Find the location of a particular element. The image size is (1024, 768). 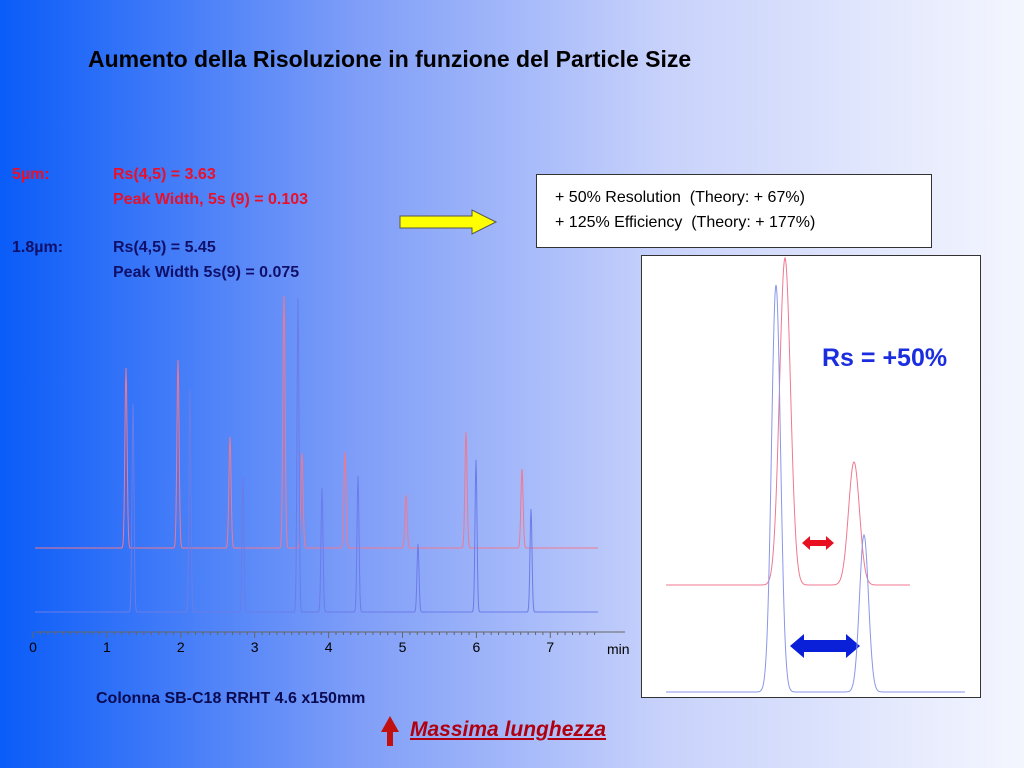

x-tick-label: 2 is located at coordinates (181, 647).